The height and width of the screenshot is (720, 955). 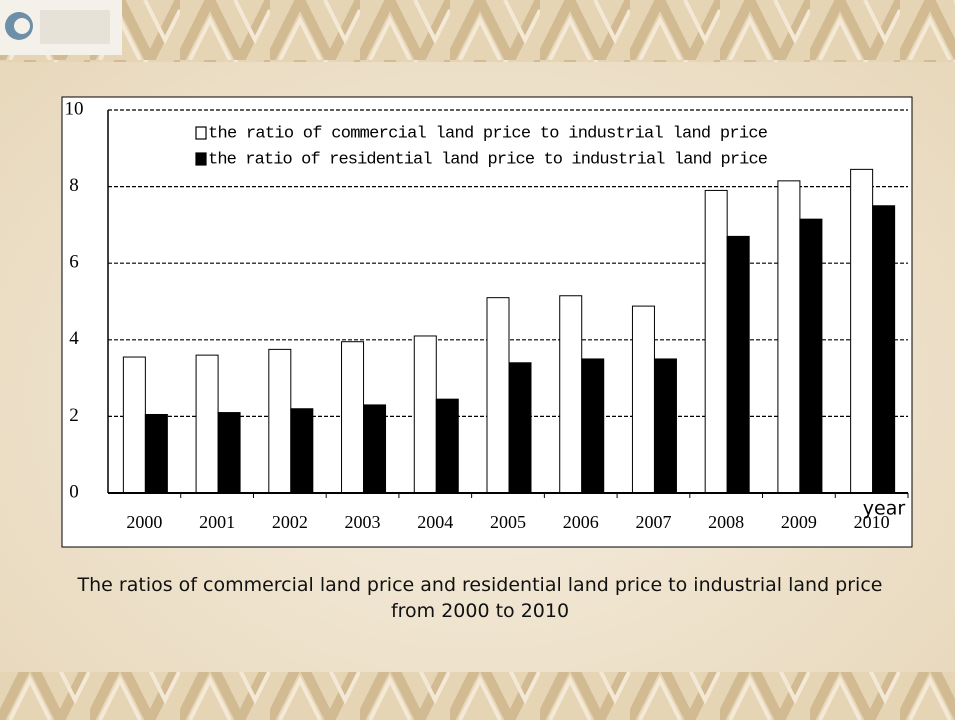 What do you see at coordinates (581, 522) in the screenshot?
I see `x-tick-label: 2006` at bounding box center [581, 522].